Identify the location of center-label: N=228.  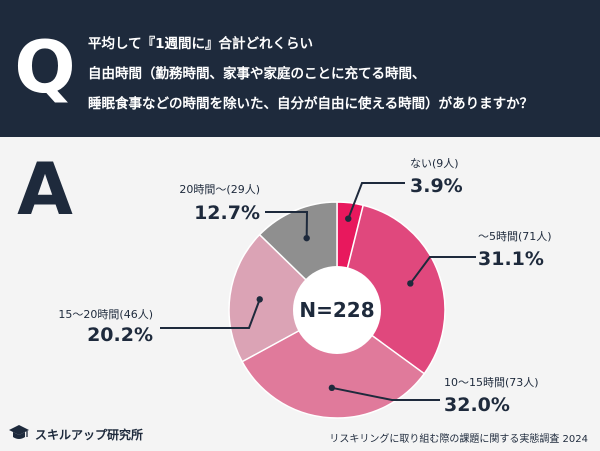
(336, 310).